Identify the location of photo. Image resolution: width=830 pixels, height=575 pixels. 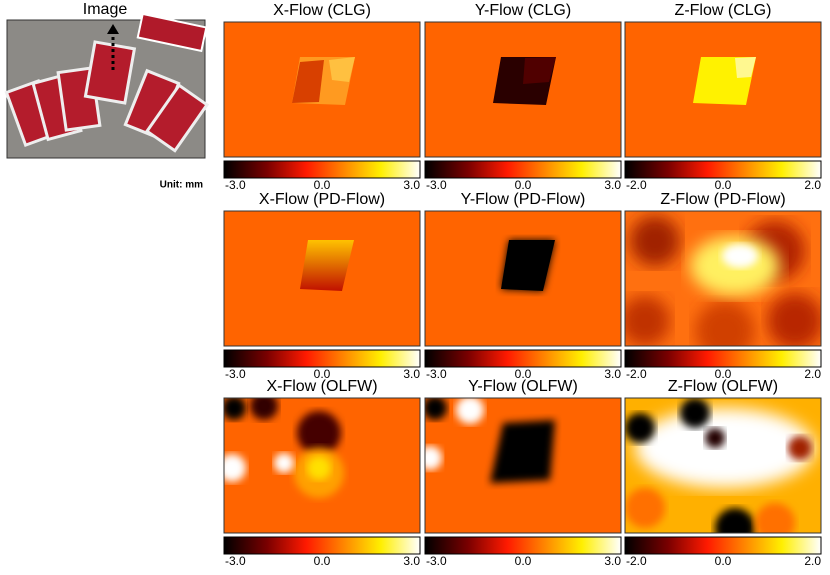
(107, 85).